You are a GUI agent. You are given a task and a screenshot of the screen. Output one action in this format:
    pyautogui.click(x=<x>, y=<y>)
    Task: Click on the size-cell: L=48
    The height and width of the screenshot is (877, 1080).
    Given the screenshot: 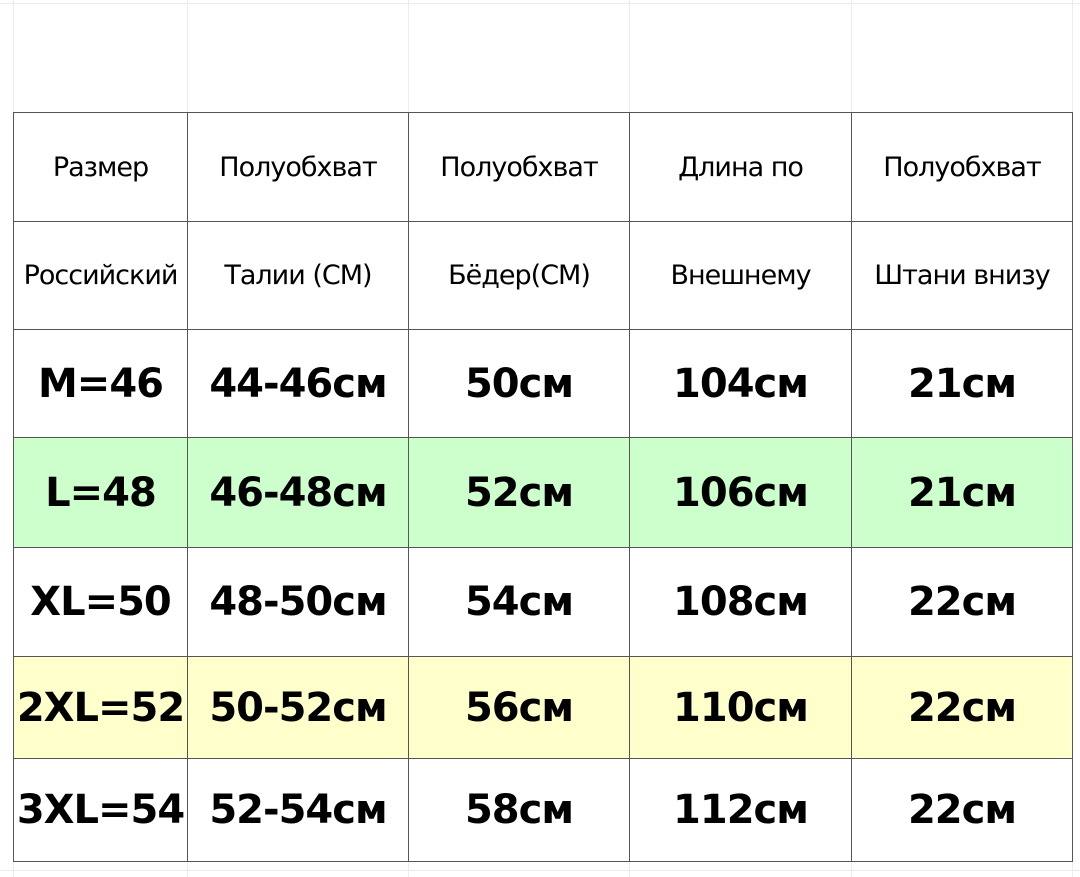 What is the action you would take?
    pyautogui.click(x=100, y=492)
    